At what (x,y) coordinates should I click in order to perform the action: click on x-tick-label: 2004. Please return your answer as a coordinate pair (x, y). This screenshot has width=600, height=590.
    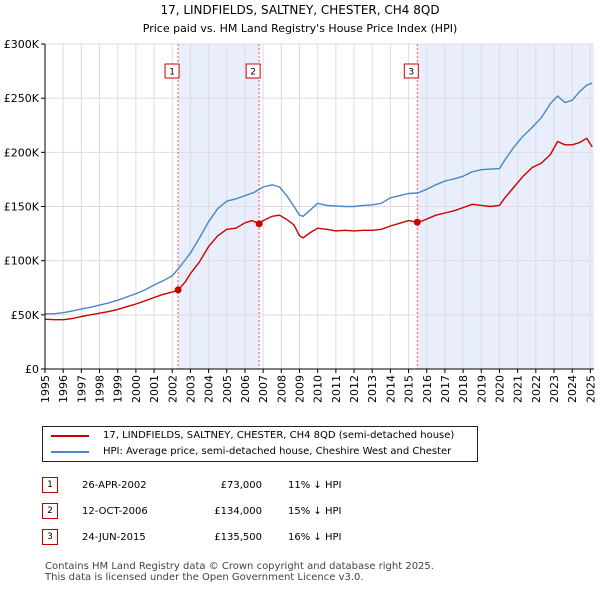
    Looking at the image, I should click on (209, 389).